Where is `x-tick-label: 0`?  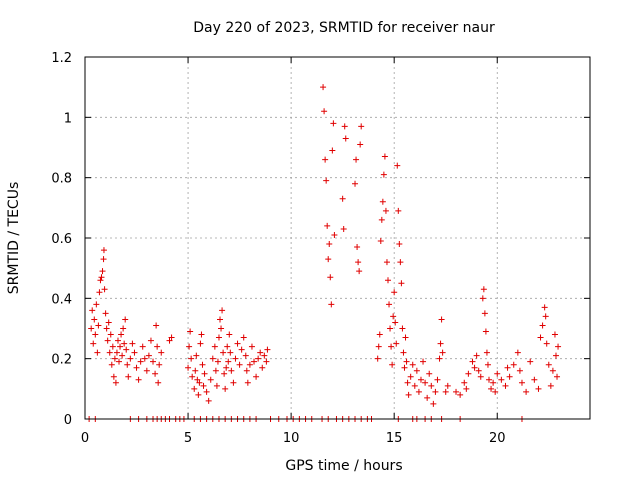
x-tick-label: 0 is located at coordinates (85, 438).